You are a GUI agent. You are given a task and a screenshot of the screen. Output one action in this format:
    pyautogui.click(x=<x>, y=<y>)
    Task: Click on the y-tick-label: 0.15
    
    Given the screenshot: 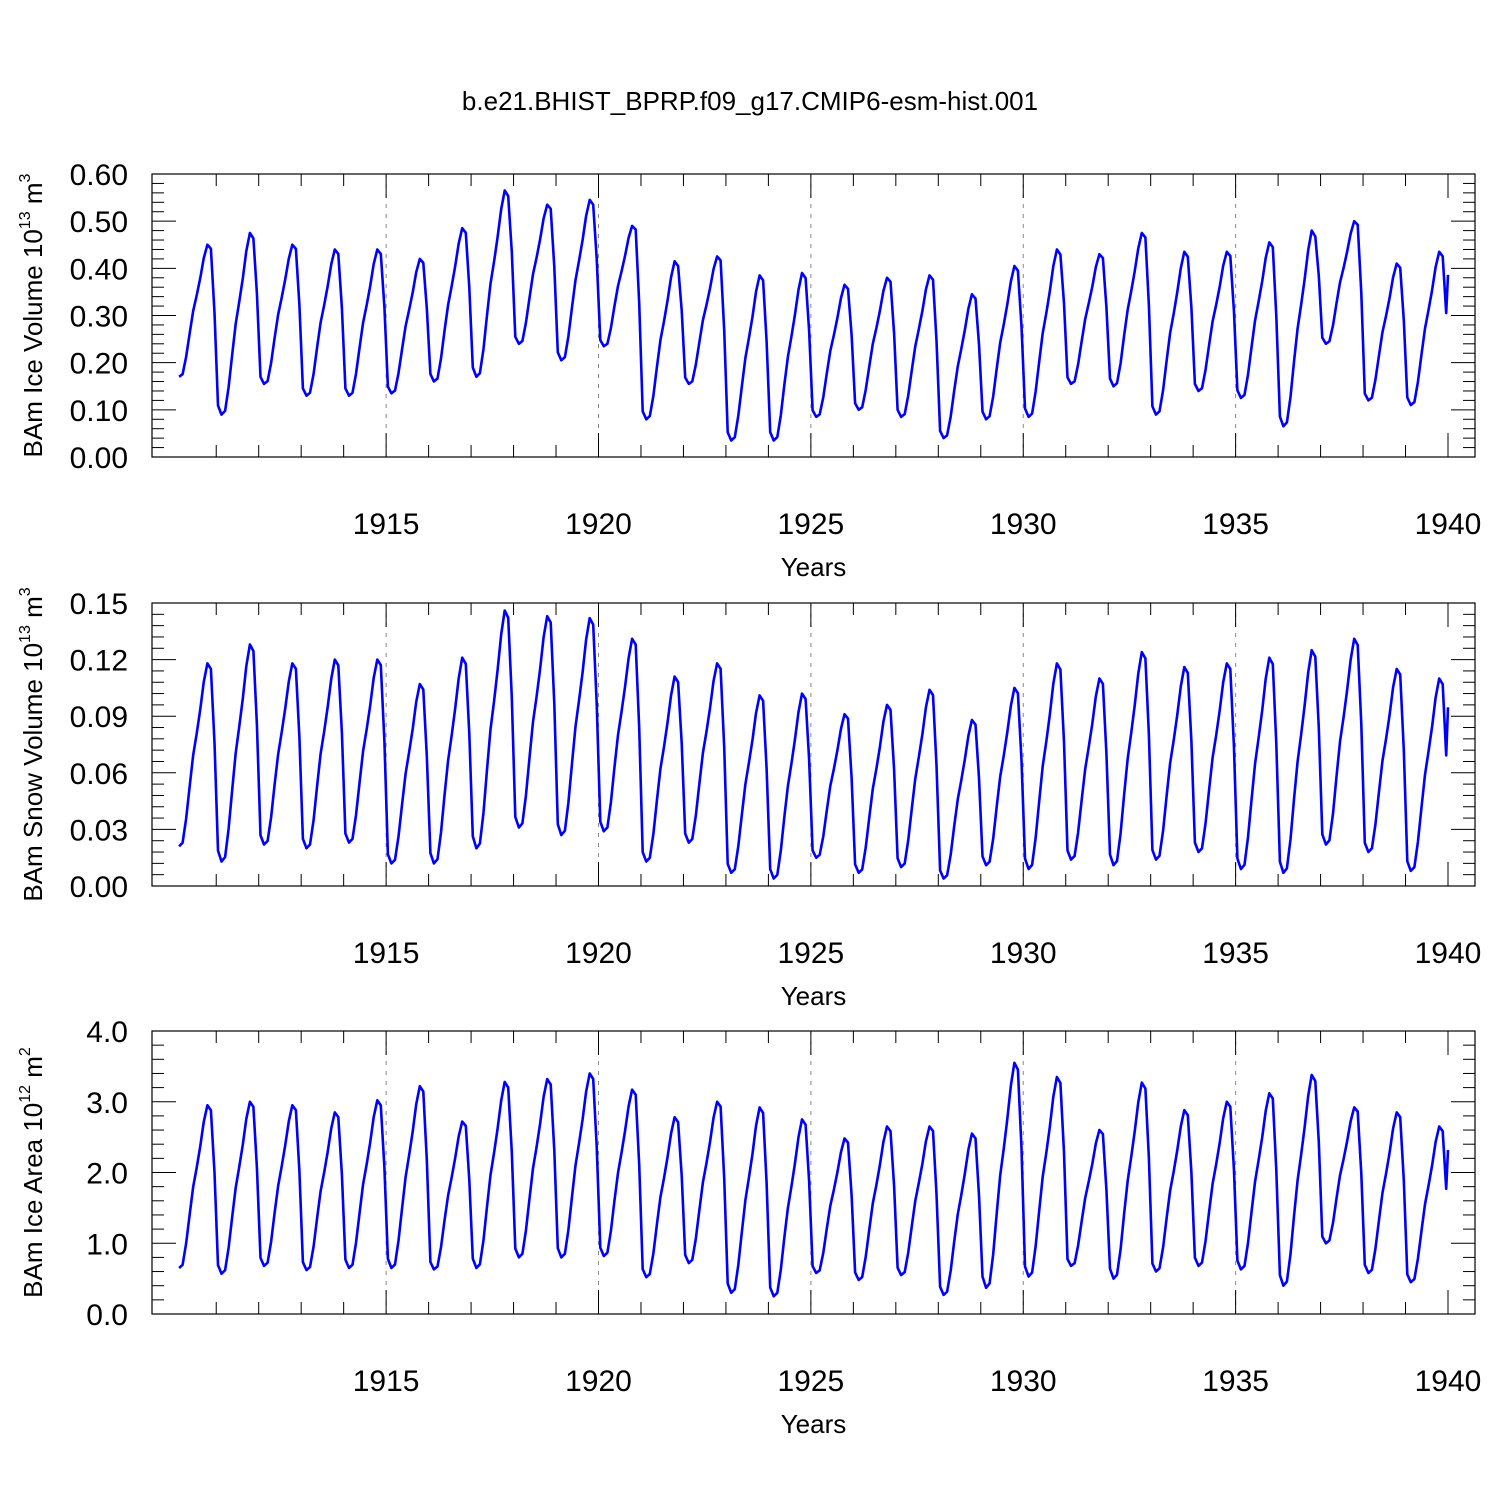 What is the action you would take?
    pyautogui.click(x=99, y=604)
    